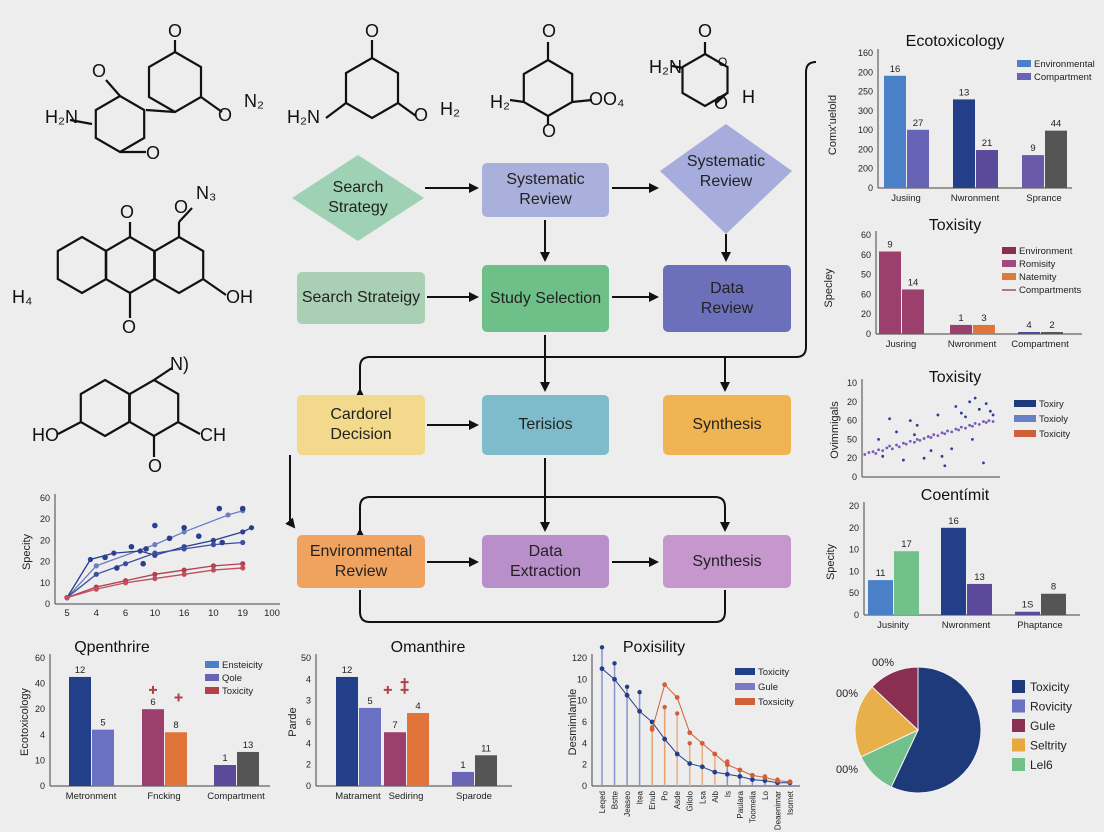 This screenshot has width=1104, height=832. I want to click on environmental-review-box: Environmental Review, so click(361, 561).